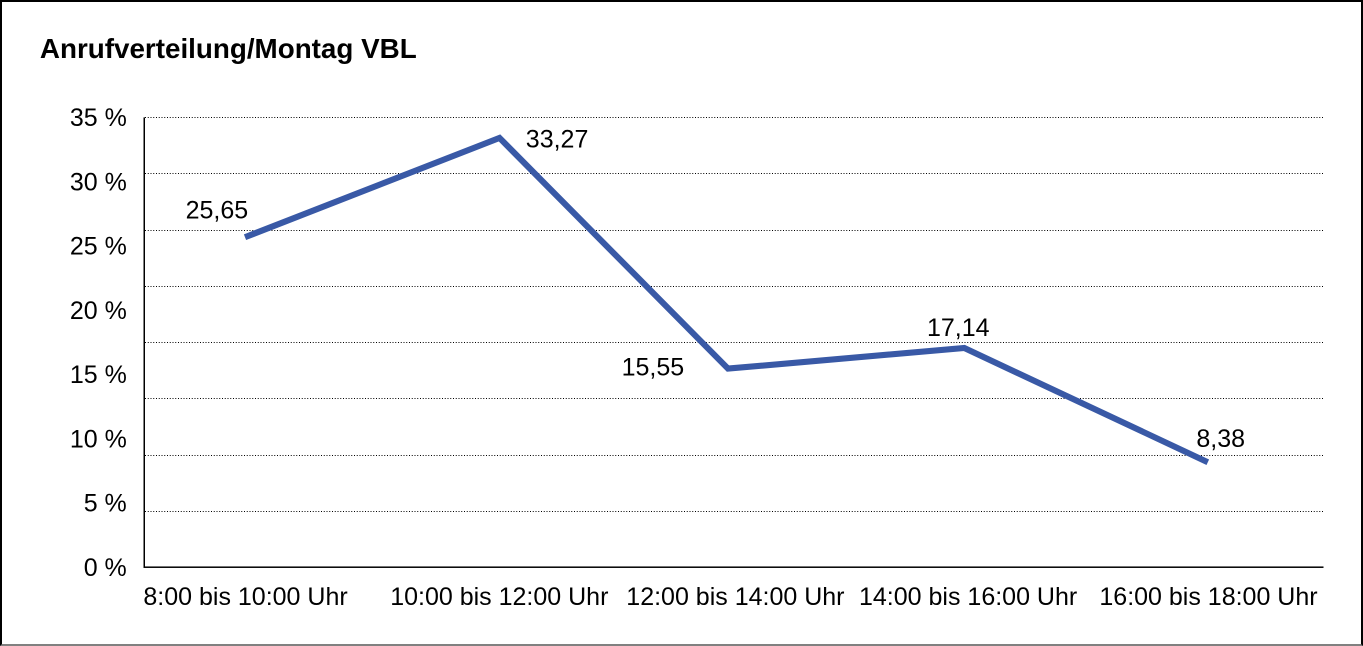 The image size is (1363, 646). I want to click on svg-text: 8,38, so click(1220, 439).